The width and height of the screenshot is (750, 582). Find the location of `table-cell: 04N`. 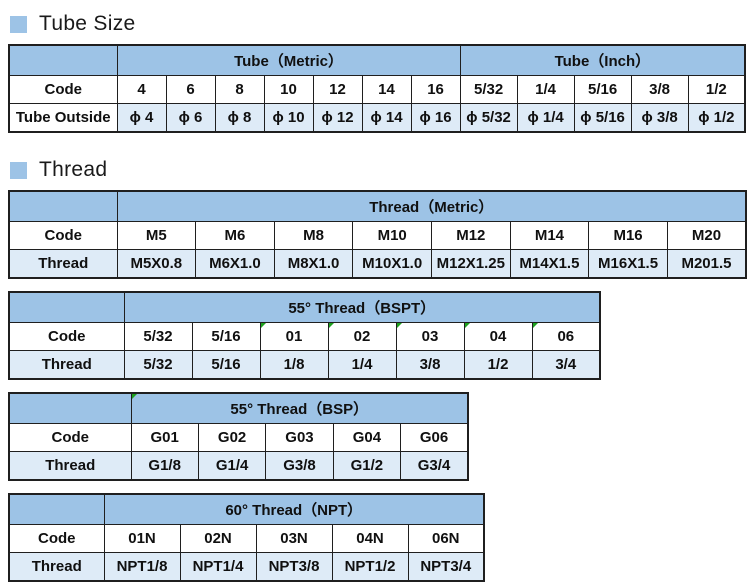

table-cell: 04N is located at coordinates (370, 538).